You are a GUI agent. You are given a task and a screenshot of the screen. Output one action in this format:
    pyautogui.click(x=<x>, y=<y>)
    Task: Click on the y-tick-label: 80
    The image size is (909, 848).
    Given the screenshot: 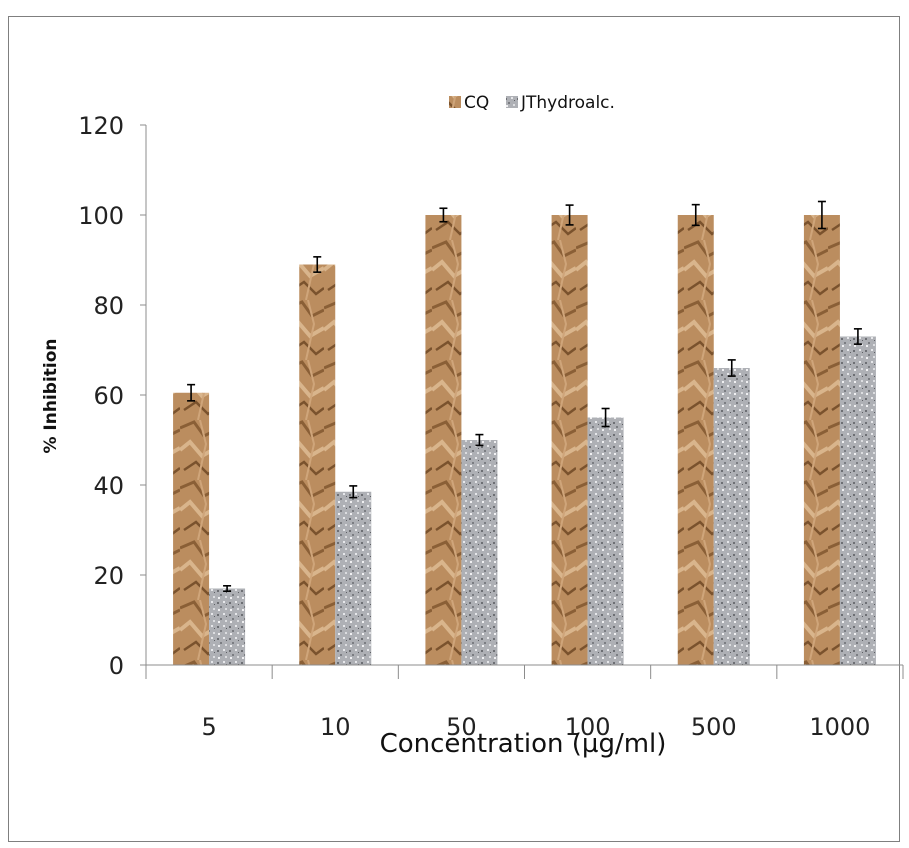 What is the action you would take?
    pyautogui.click(x=108, y=306)
    